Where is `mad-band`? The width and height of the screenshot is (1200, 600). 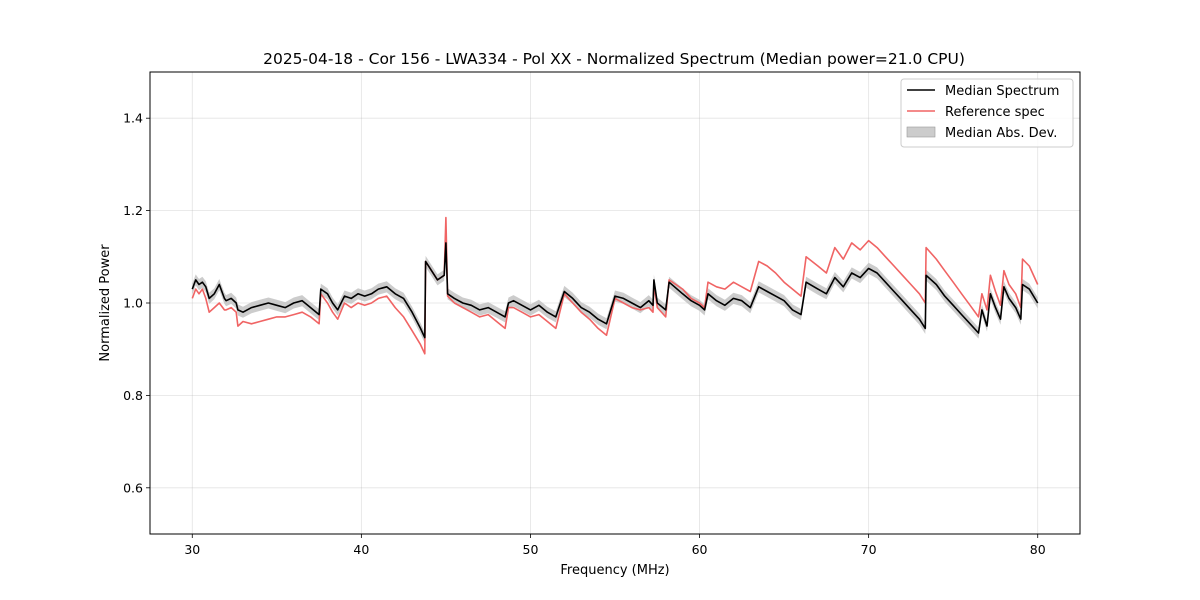
mad-band is located at coordinates (615, 290).